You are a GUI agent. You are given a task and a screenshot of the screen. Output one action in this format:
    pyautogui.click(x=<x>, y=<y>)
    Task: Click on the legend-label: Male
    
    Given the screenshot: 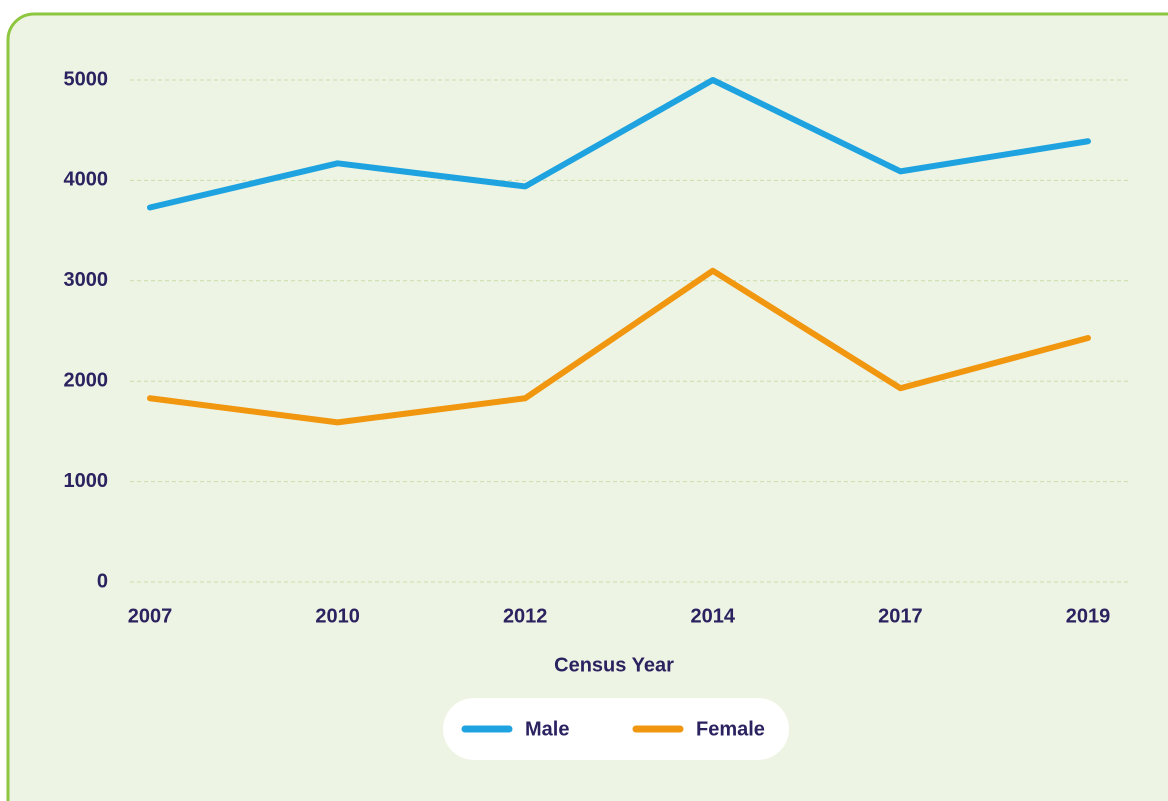 What is the action you would take?
    pyautogui.click(x=547, y=729)
    